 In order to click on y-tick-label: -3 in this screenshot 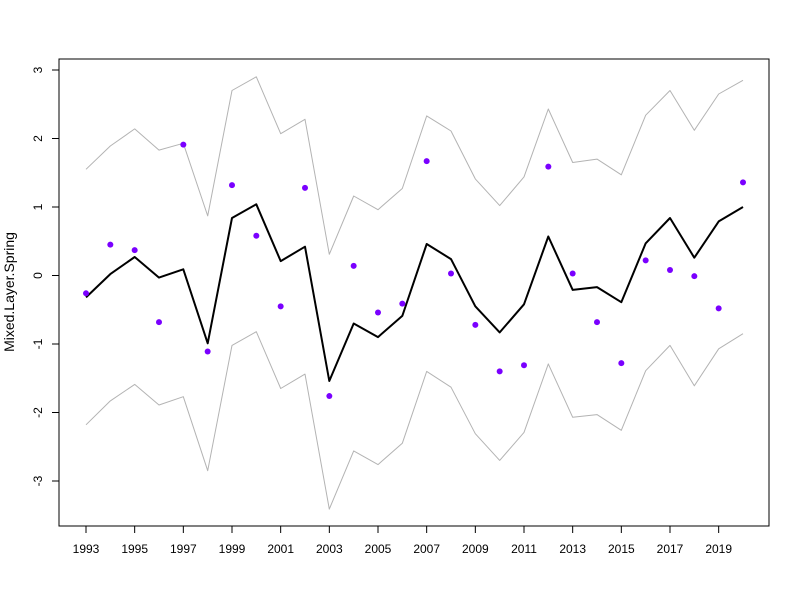, I will do `click(38, 480)`.